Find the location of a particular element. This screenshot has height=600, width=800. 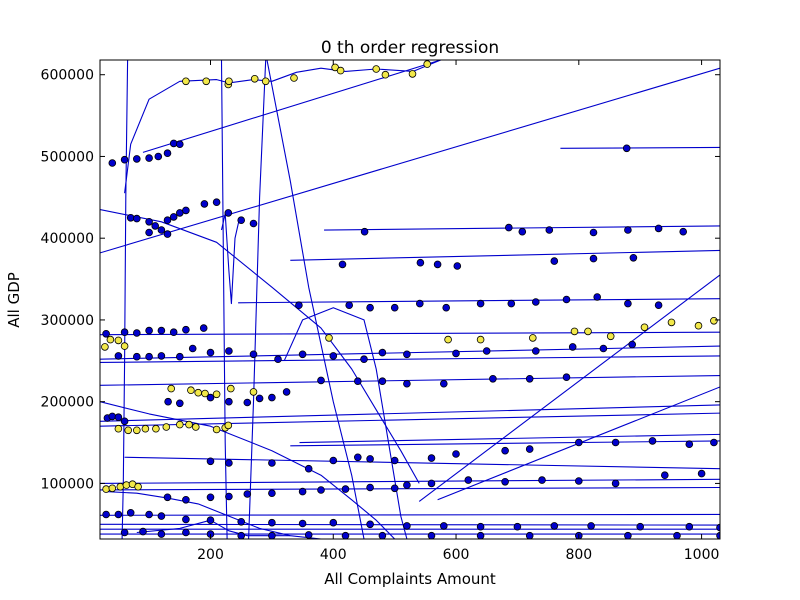

chart-title: 0 th order regression is located at coordinates (410, 48).